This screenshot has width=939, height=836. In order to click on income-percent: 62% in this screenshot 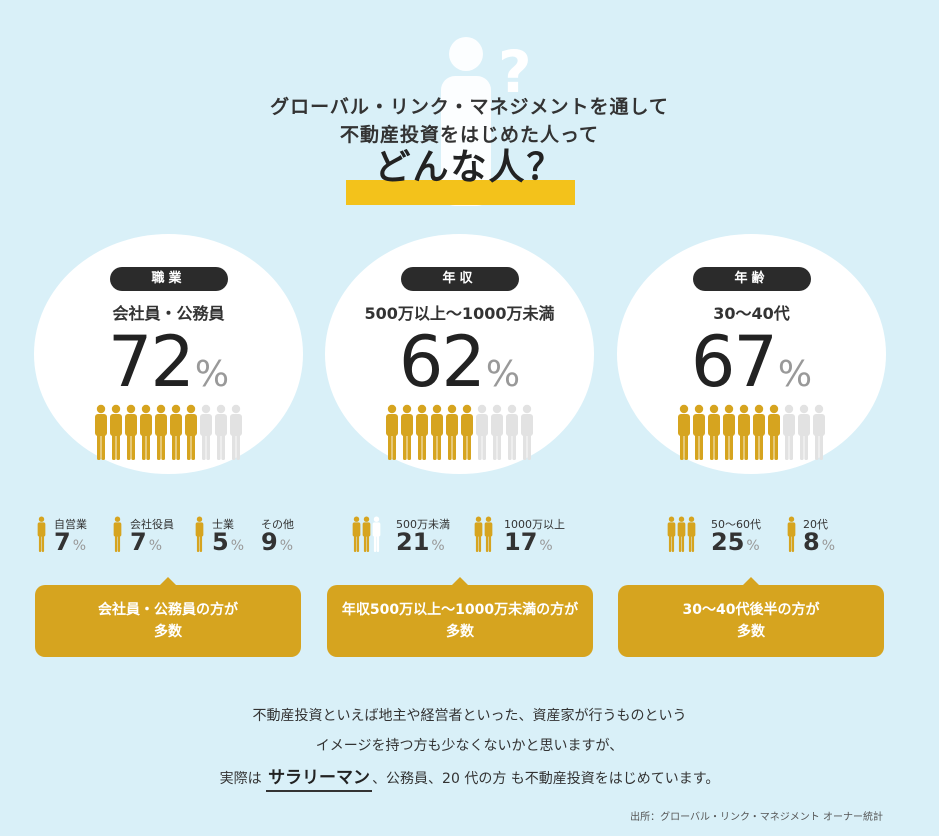, I will do `click(459, 362)`.